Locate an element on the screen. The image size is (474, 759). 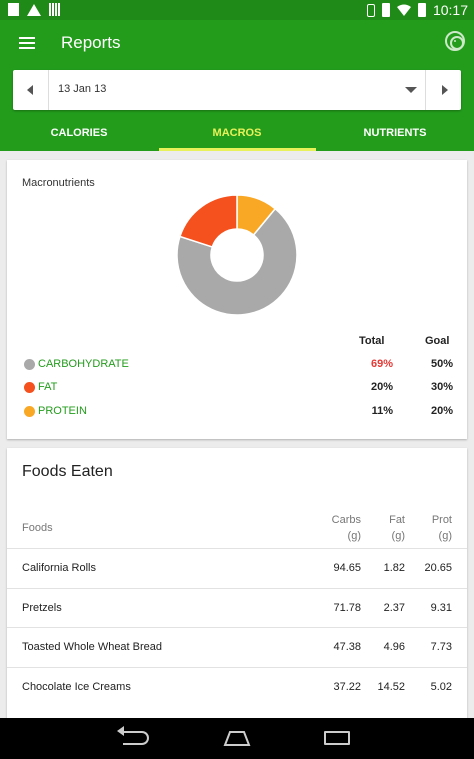
page-title: Reports is located at coordinates (91, 42).